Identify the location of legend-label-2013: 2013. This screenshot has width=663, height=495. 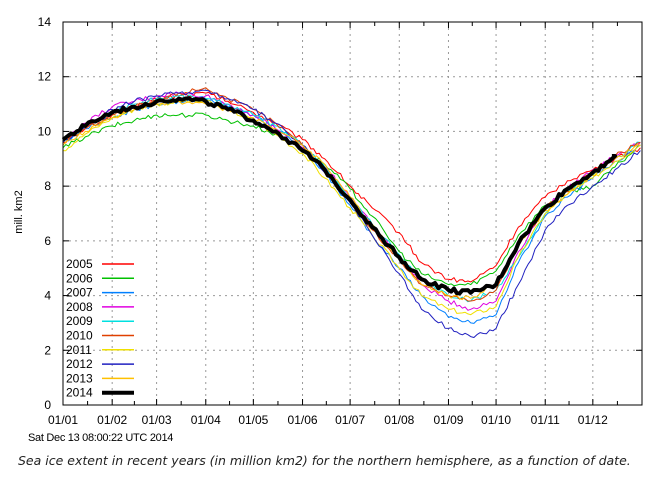
(79, 378).